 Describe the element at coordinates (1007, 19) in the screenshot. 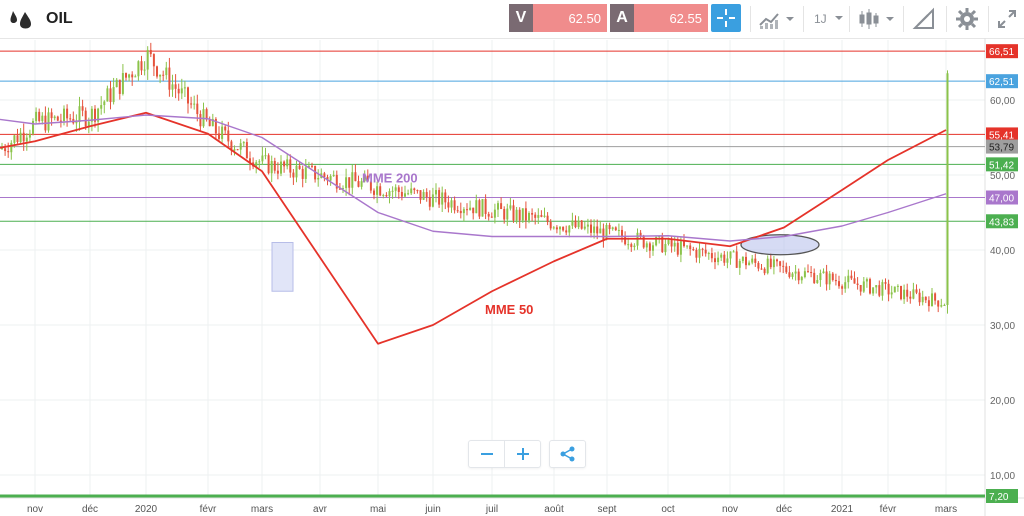

I see `fullscreen-button` at that location.